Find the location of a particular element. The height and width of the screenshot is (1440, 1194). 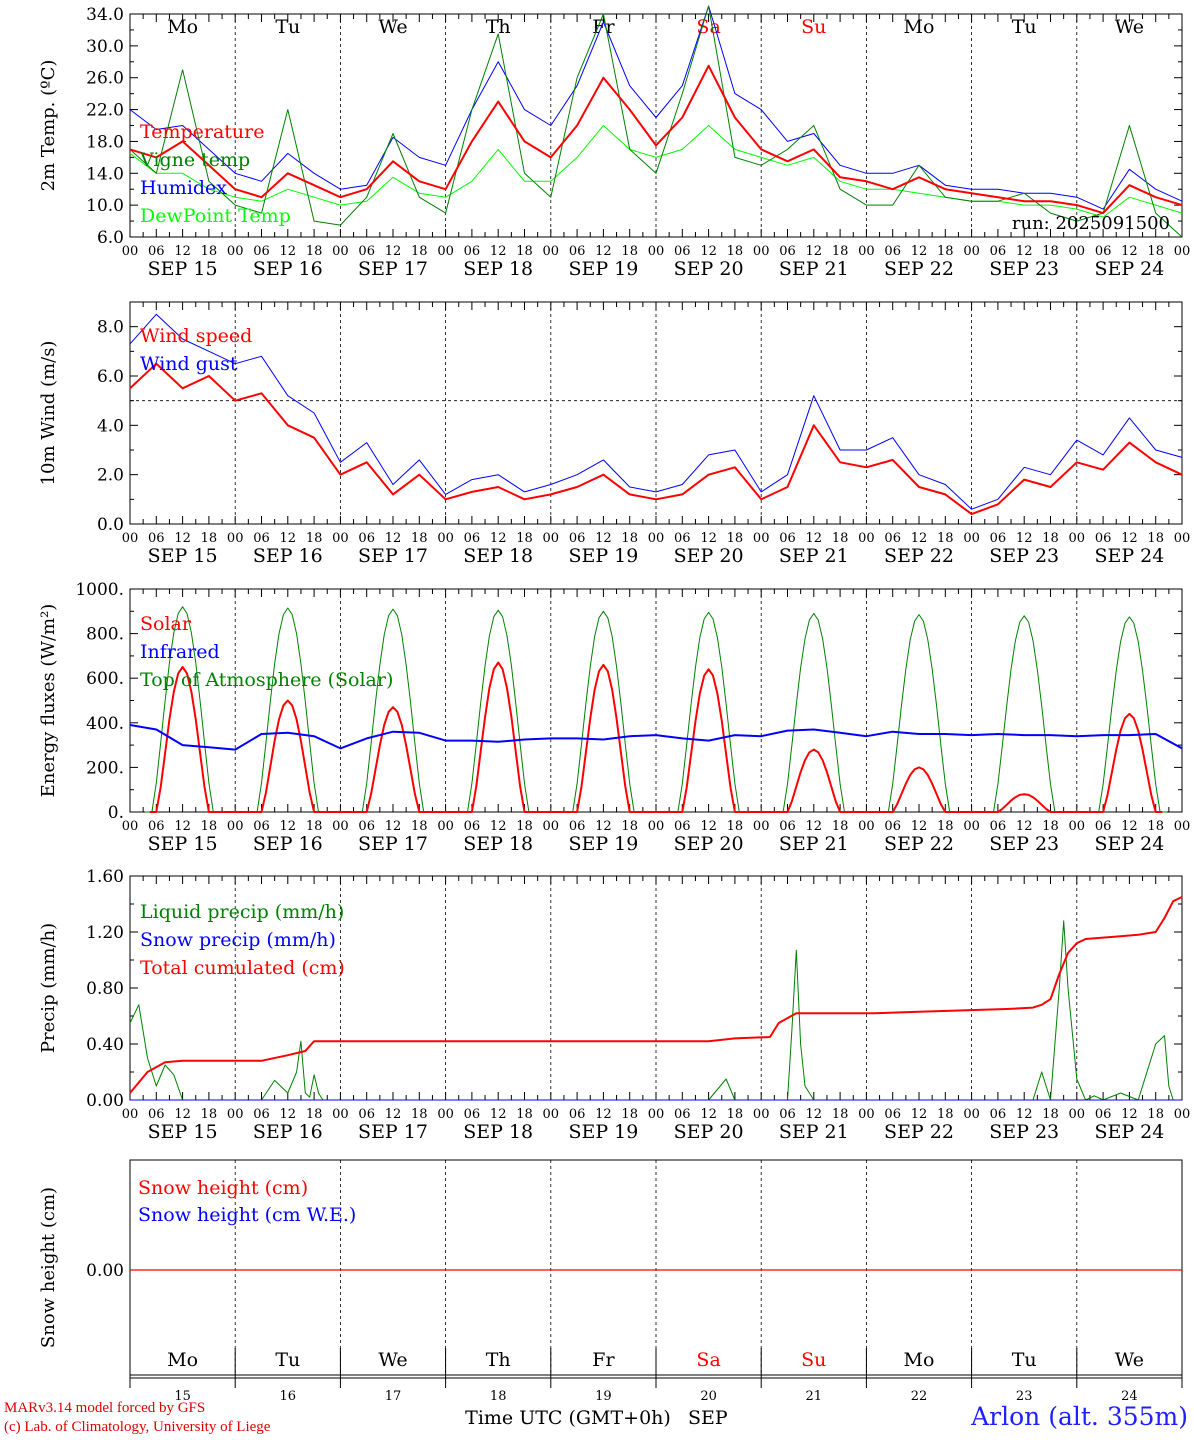

day-number: 20 is located at coordinates (708, 1396).